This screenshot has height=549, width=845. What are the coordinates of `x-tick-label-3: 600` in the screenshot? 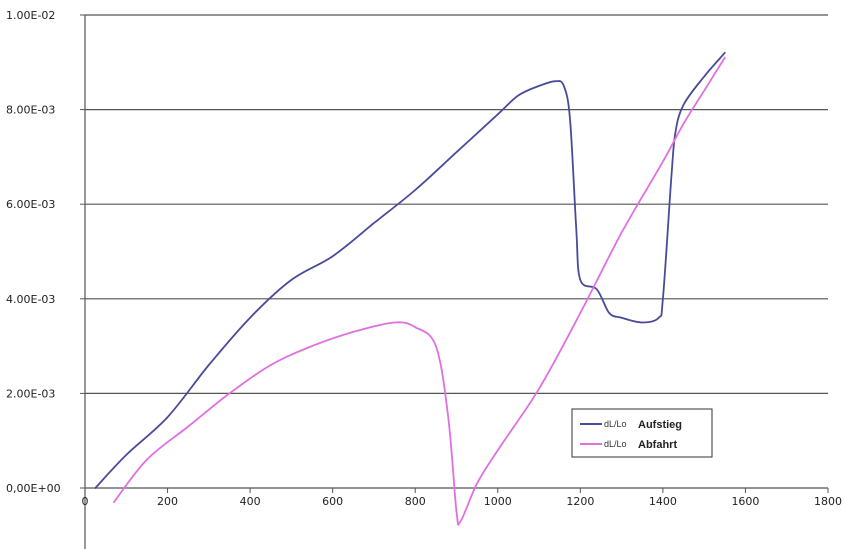 It's located at (332, 501).